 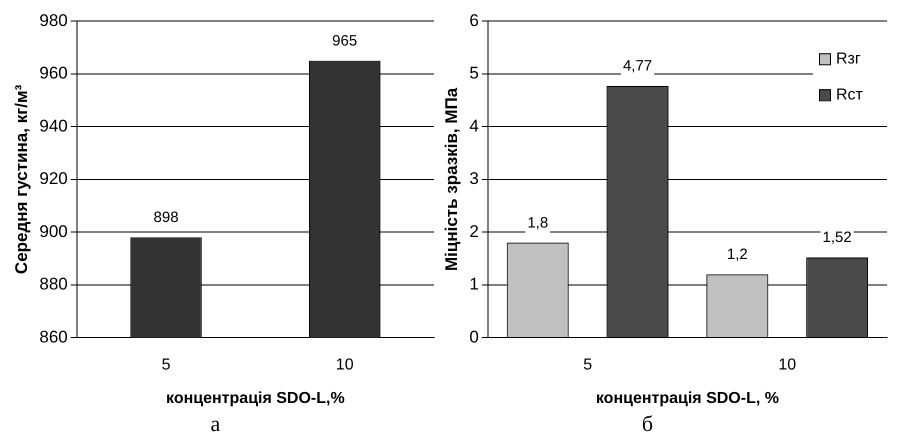 I want to click on data-label: 898, so click(x=166, y=217).